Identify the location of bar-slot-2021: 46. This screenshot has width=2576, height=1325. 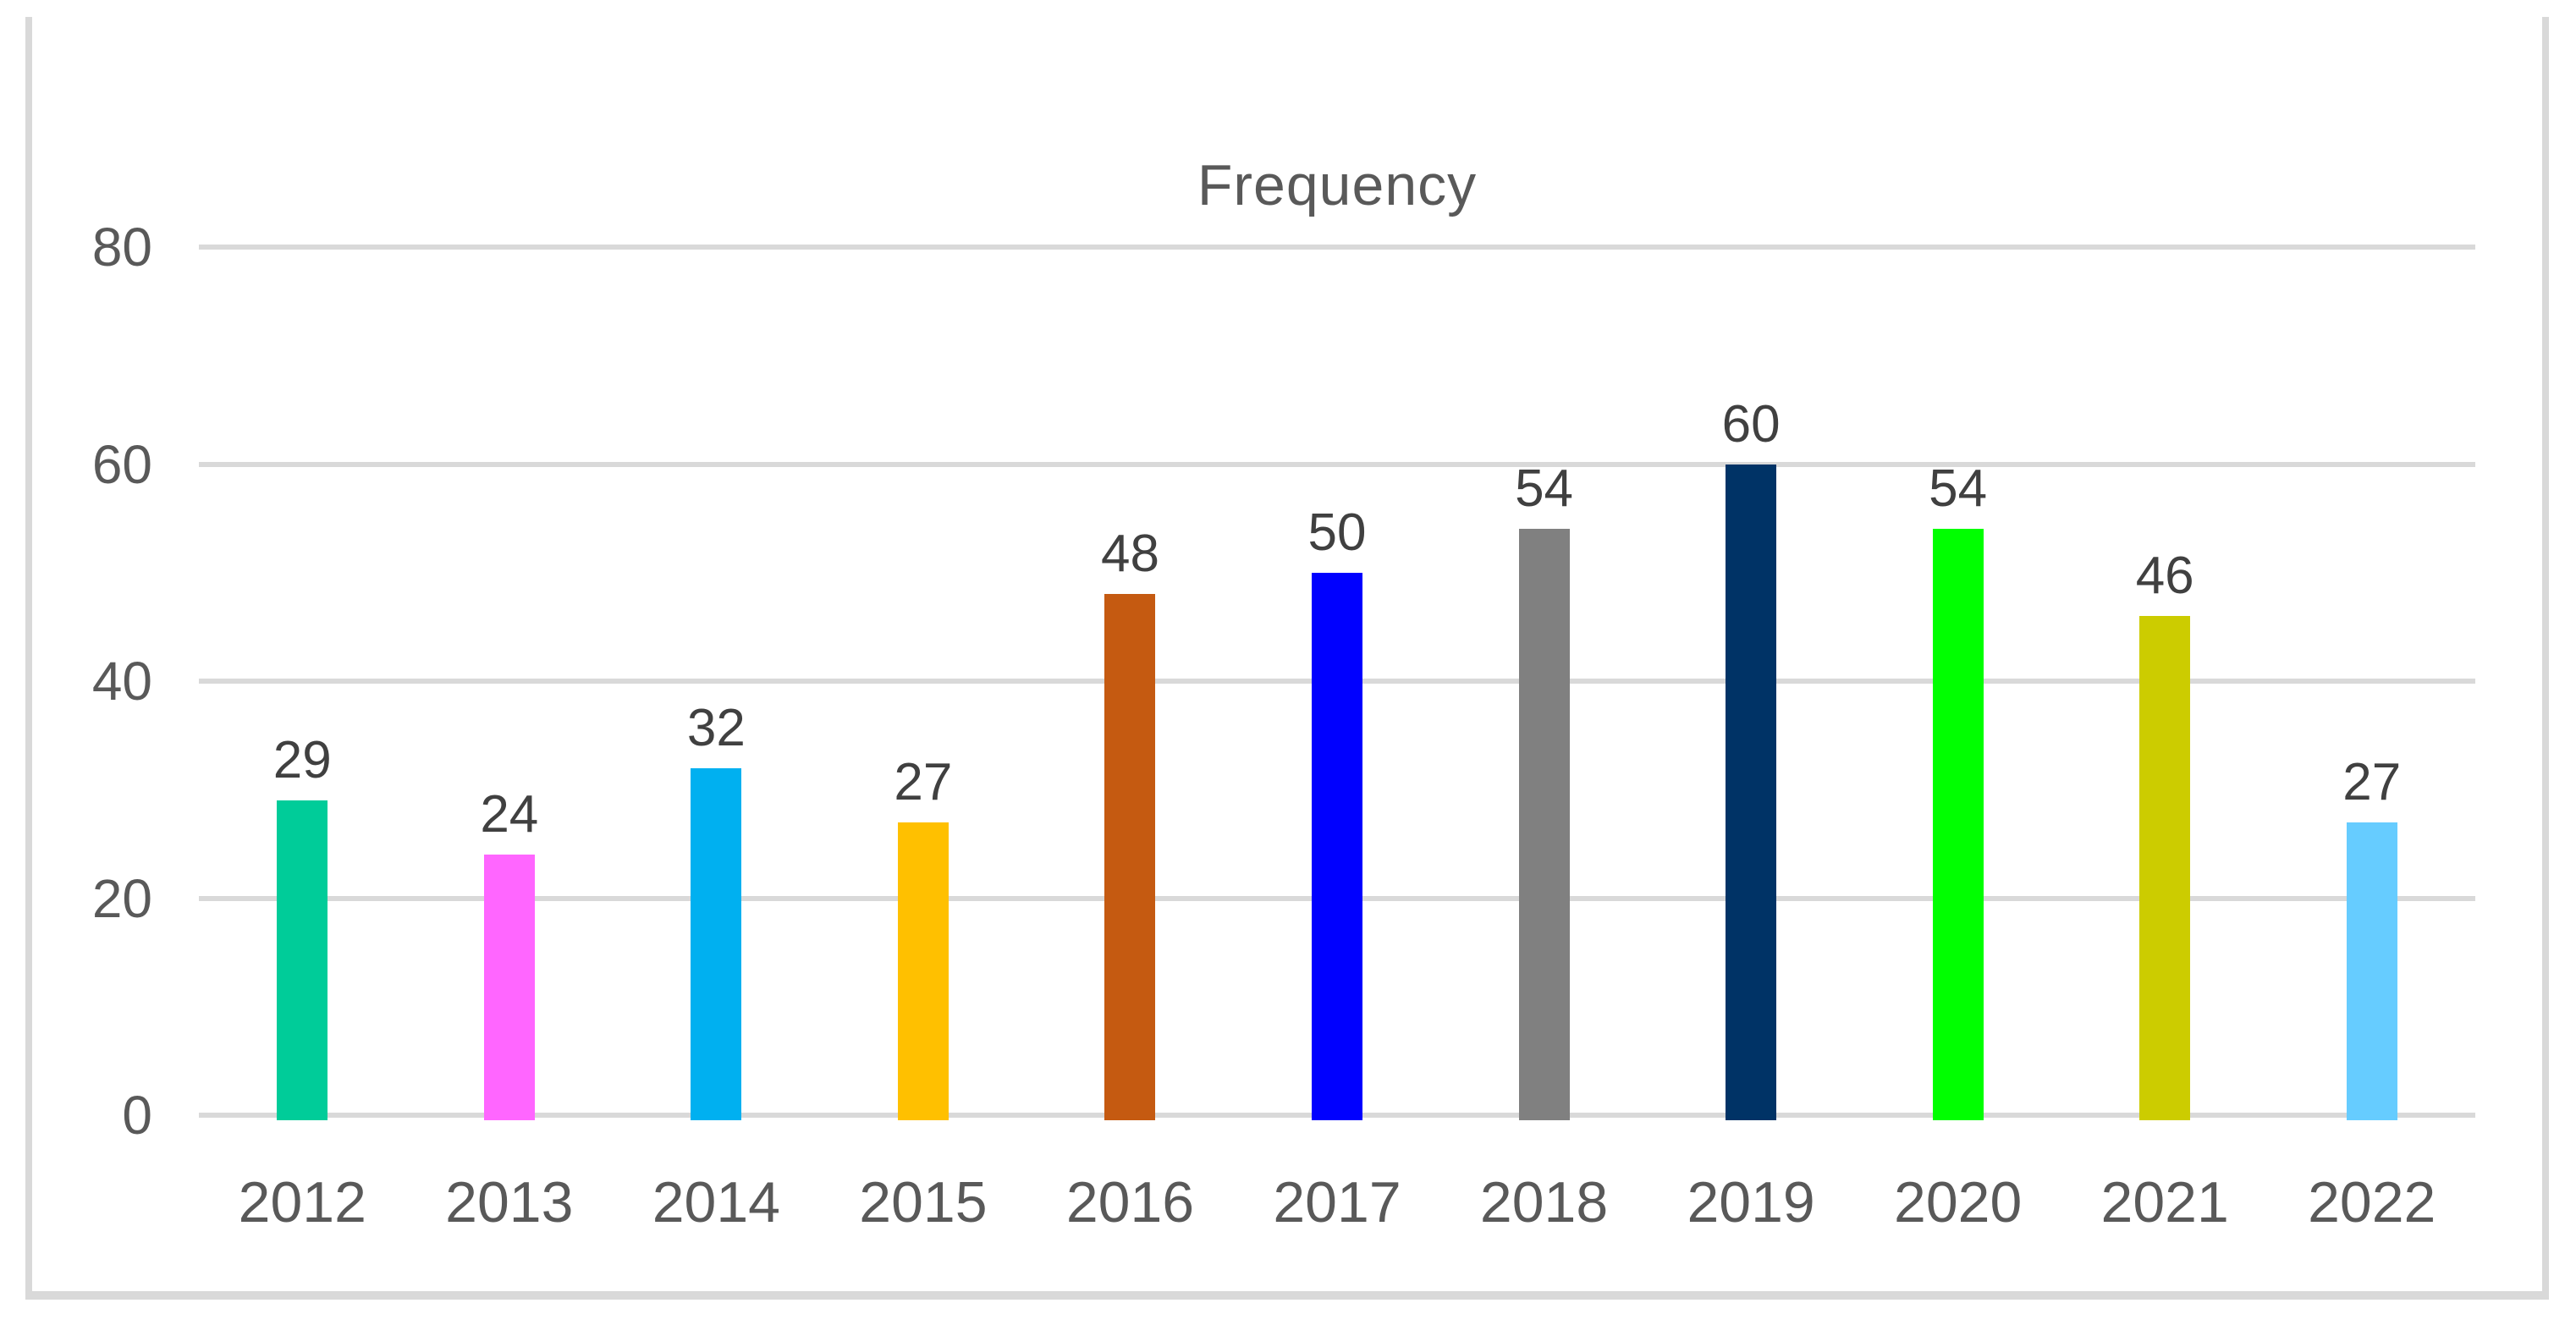
(2165, 683).